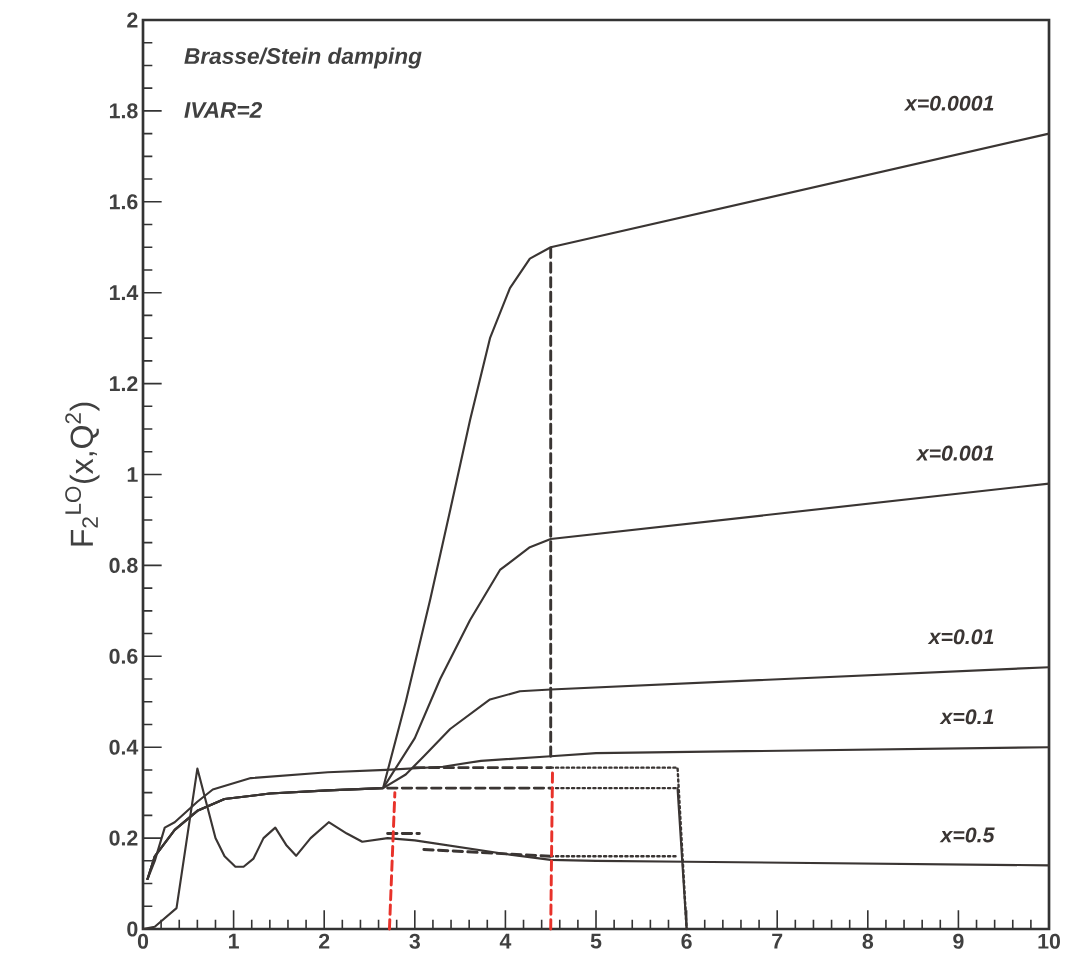 The image size is (1073, 979). Describe the element at coordinates (123, 565) in the screenshot. I see `y-tick-label: 0.8` at that location.